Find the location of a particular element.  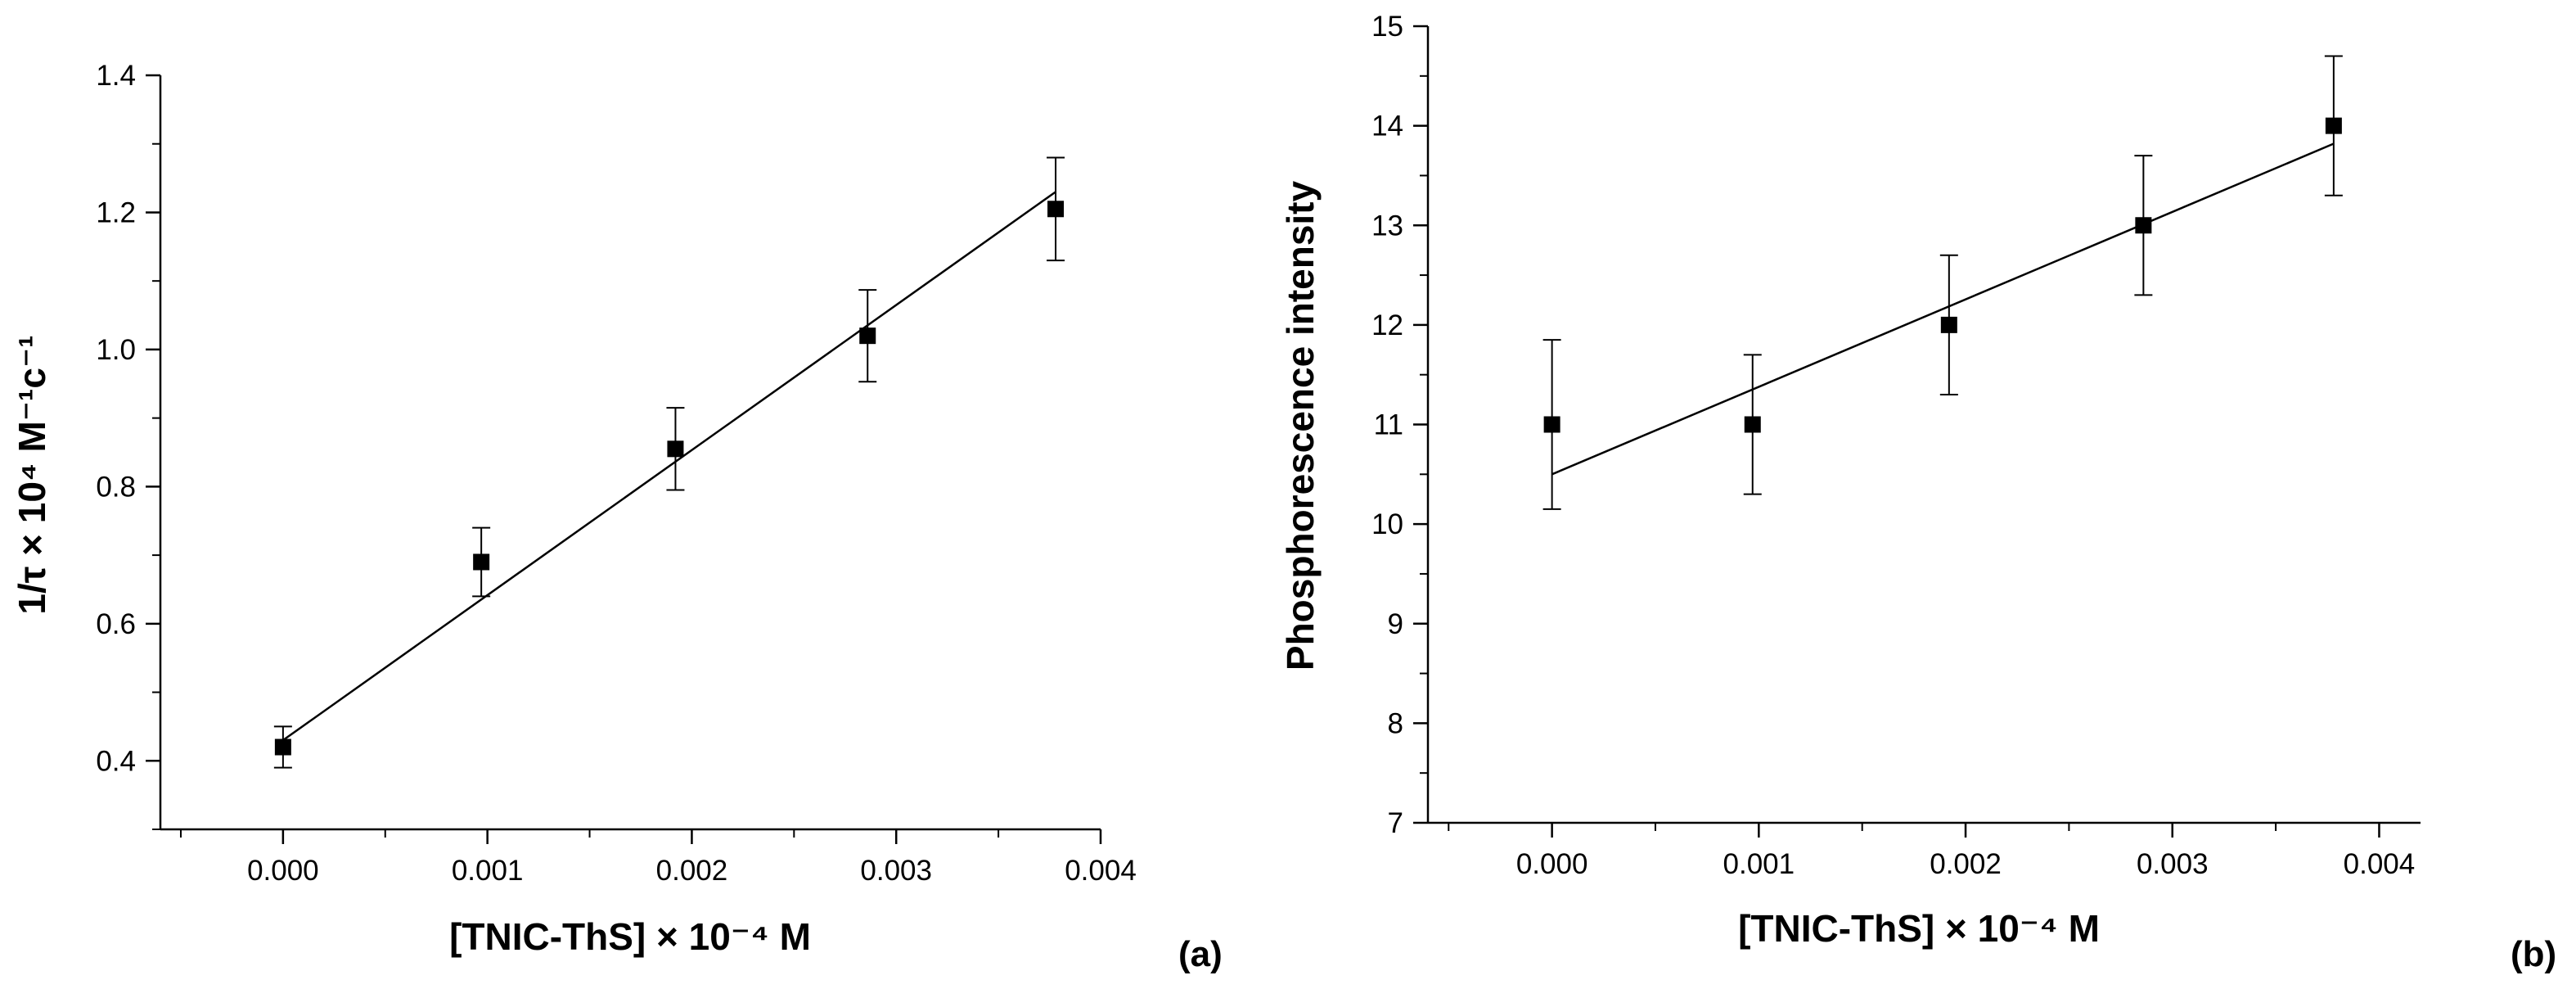

panel-a-x-tick-label: 0.000 is located at coordinates (283, 871).